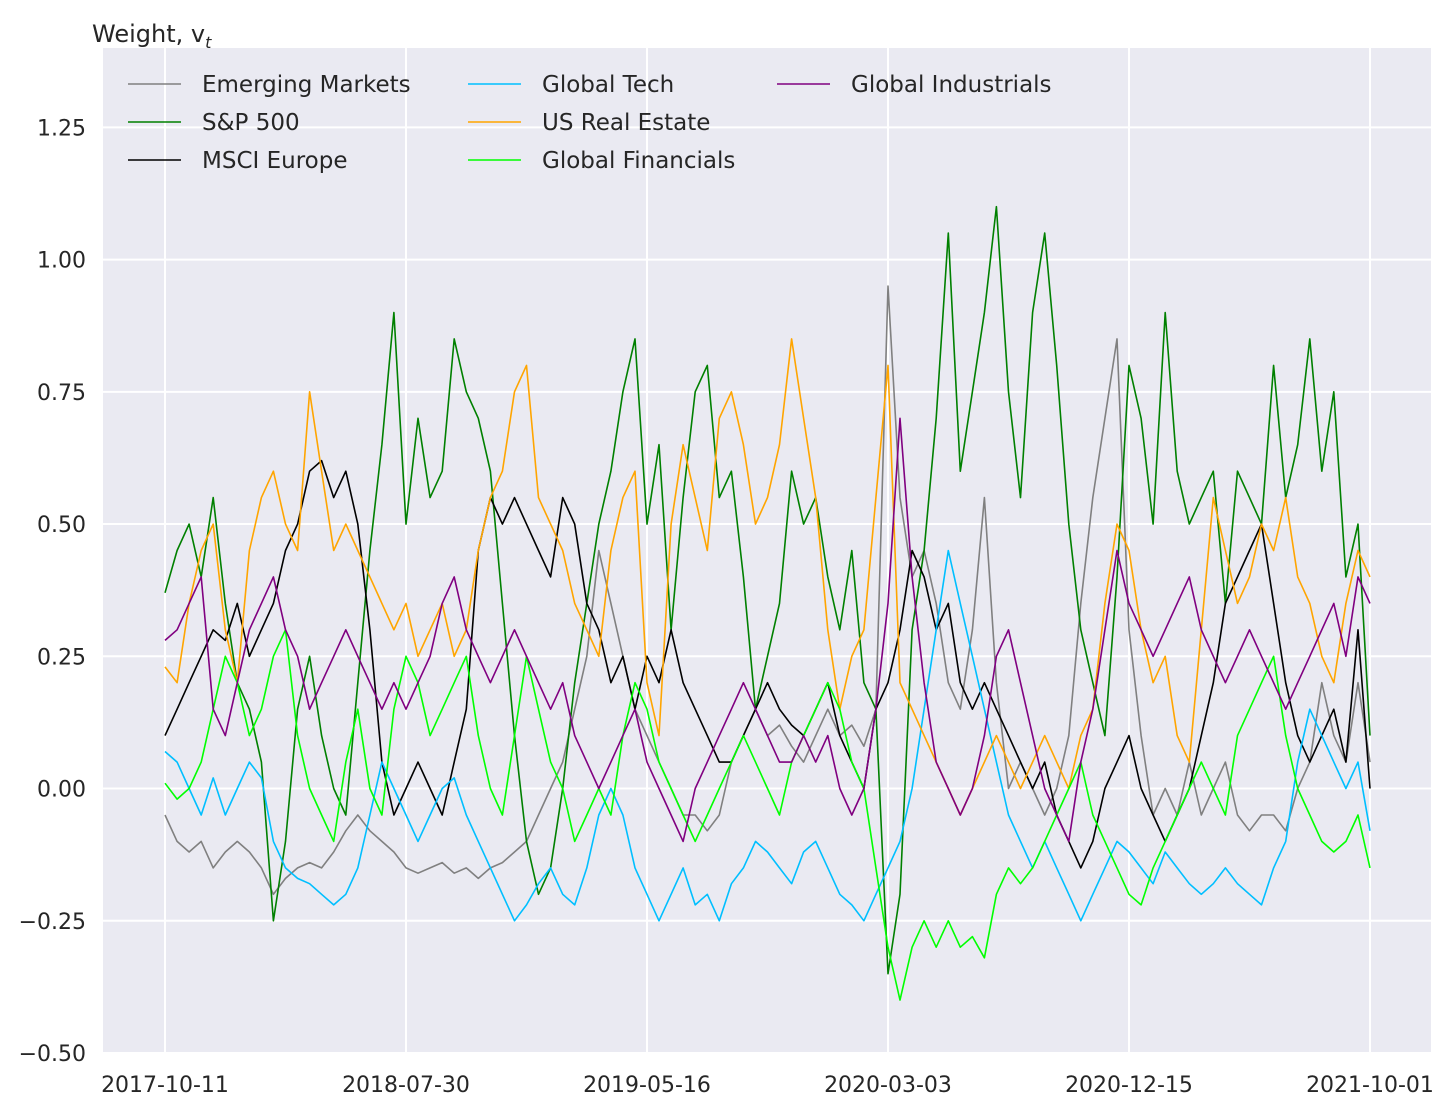 This screenshot has height=1116, width=1455. What do you see at coordinates (274, 161) in the screenshot?
I see `legend-label-msci-europe: MSCI Europe` at bounding box center [274, 161].